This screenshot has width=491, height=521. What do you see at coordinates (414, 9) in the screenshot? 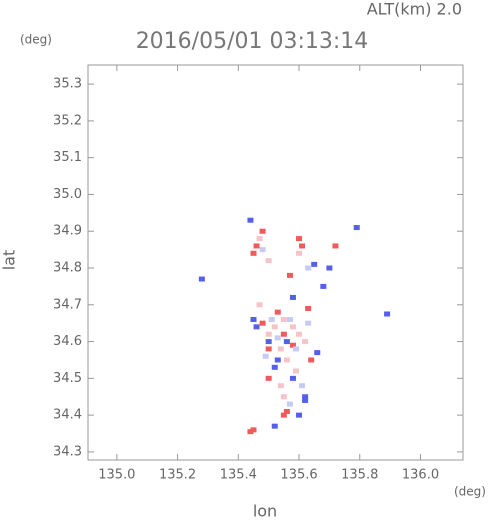
I see `altitude-annotation: ALT(km) 2.0` at bounding box center [414, 9].